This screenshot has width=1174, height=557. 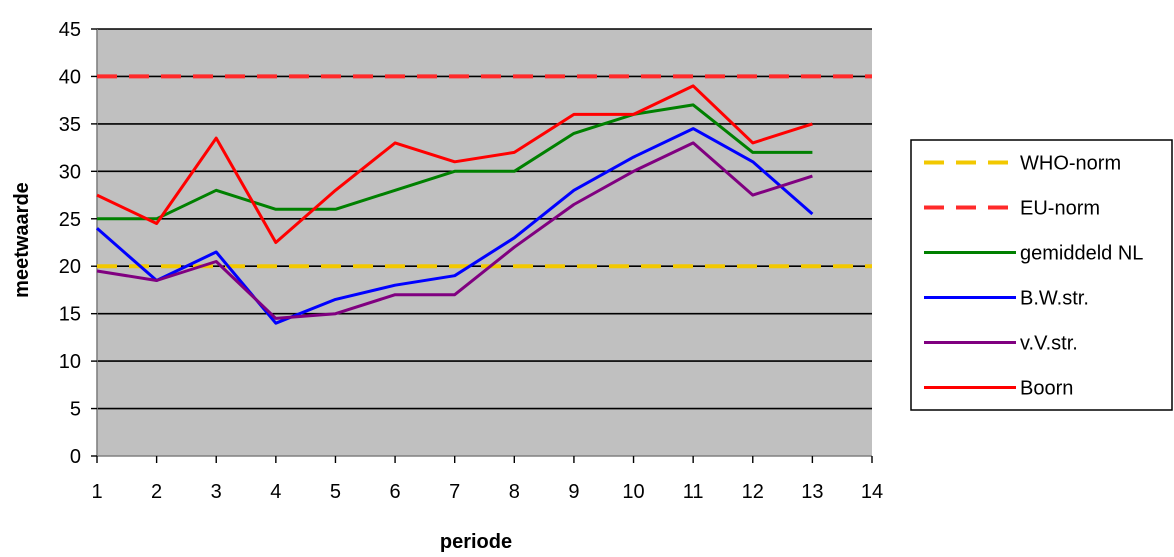 I want to click on legend-label: EU-norm, so click(x=1060, y=209).